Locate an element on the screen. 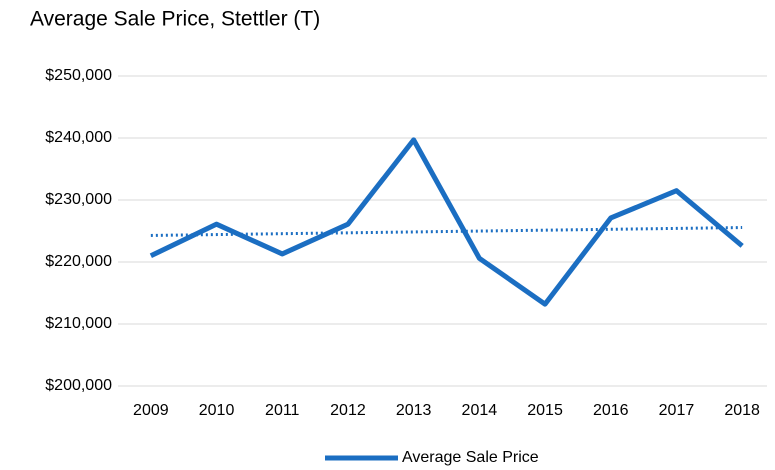 The height and width of the screenshot is (470, 775). x-tick-label: 2017 is located at coordinates (677, 410).